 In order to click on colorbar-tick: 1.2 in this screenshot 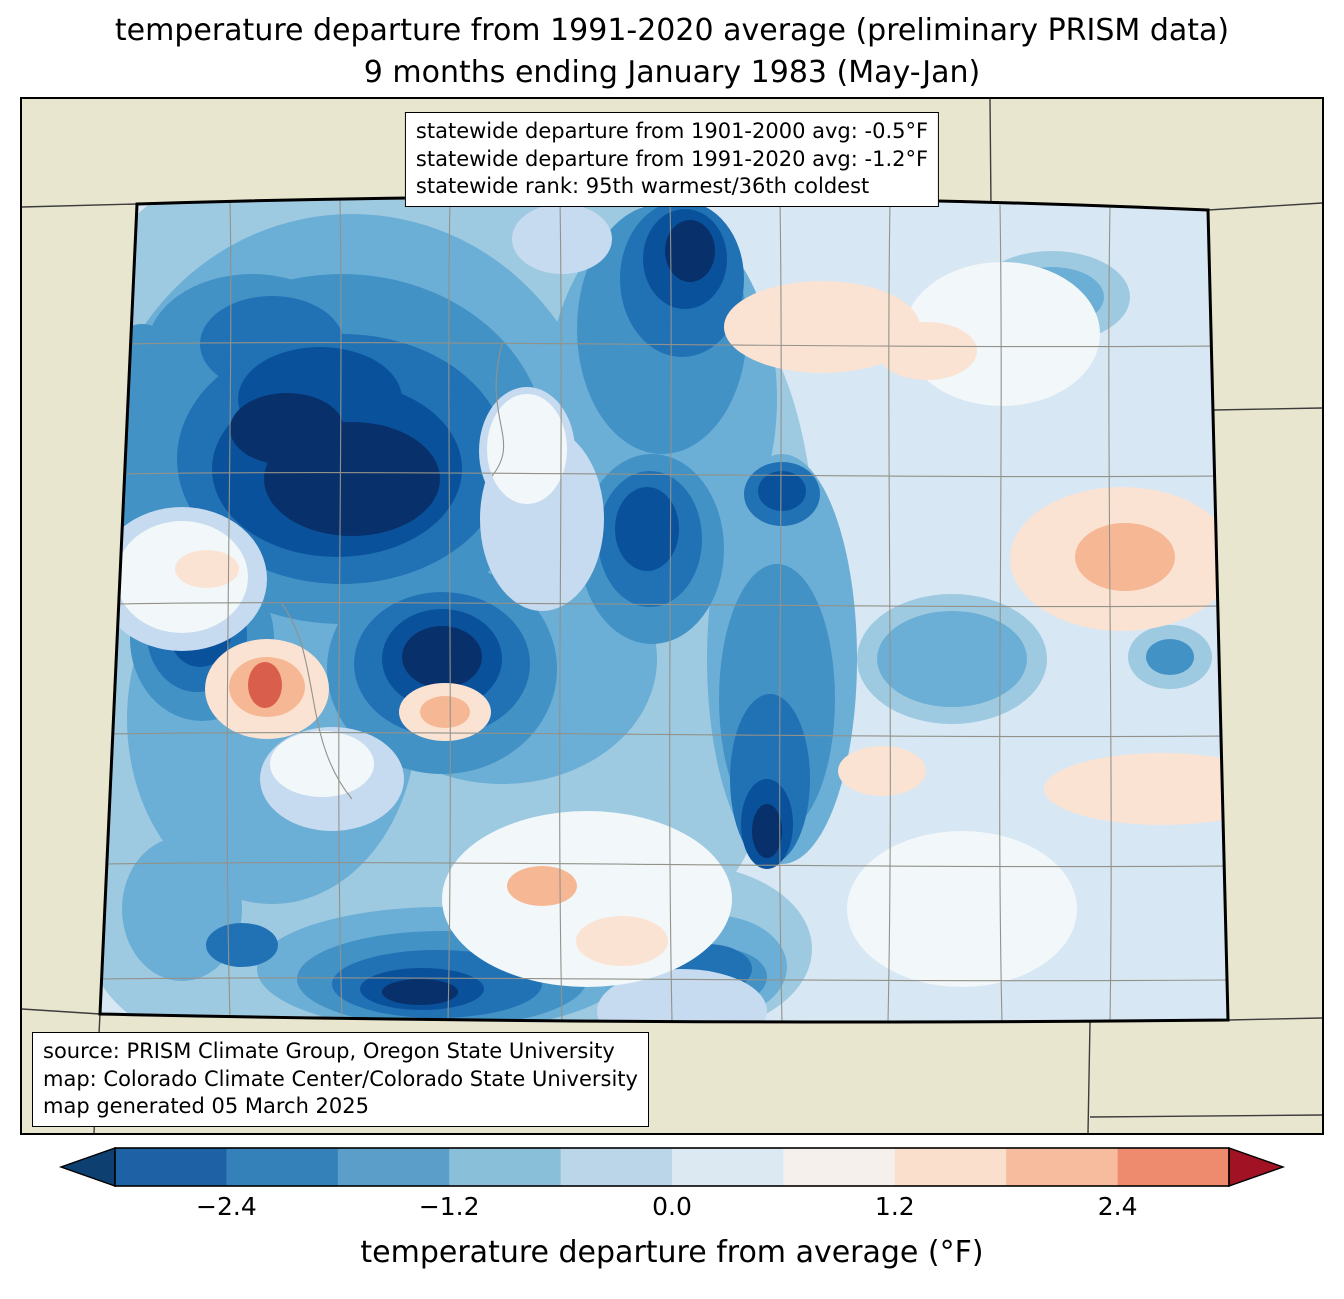, I will do `click(894, 1206)`.